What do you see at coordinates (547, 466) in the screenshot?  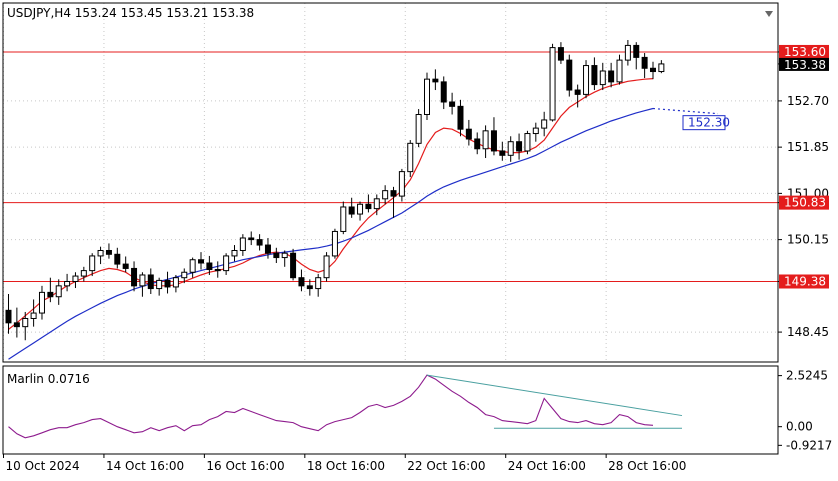 I see `time-tick-label: 24 Oct 16:00` at bounding box center [547, 466].